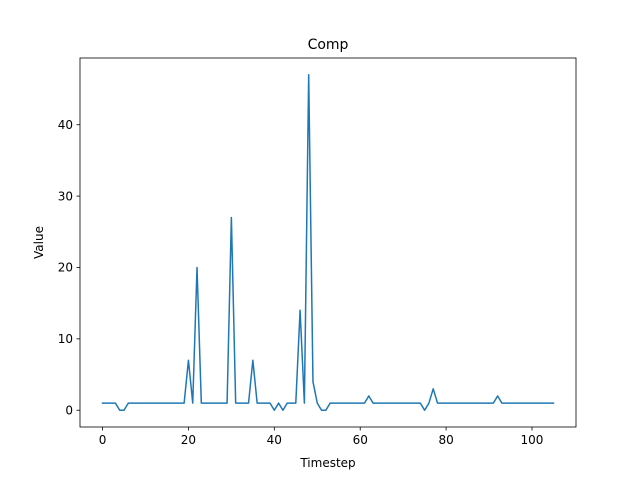 Image resolution: width=640 pixels, height=484 pixels. What do you see at coordinates (188, 440) in the screenshot?
I see `x-tick-label: 20` at bounding box center [188, 440].